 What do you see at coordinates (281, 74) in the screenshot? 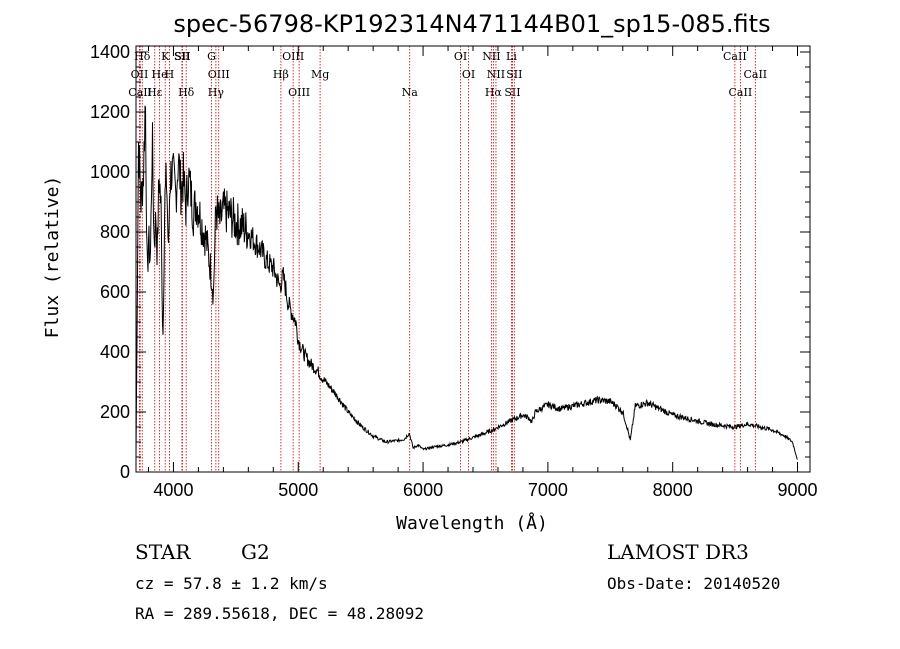
I see `line-marker-label: Hβ` at bounding box center [281, 74].